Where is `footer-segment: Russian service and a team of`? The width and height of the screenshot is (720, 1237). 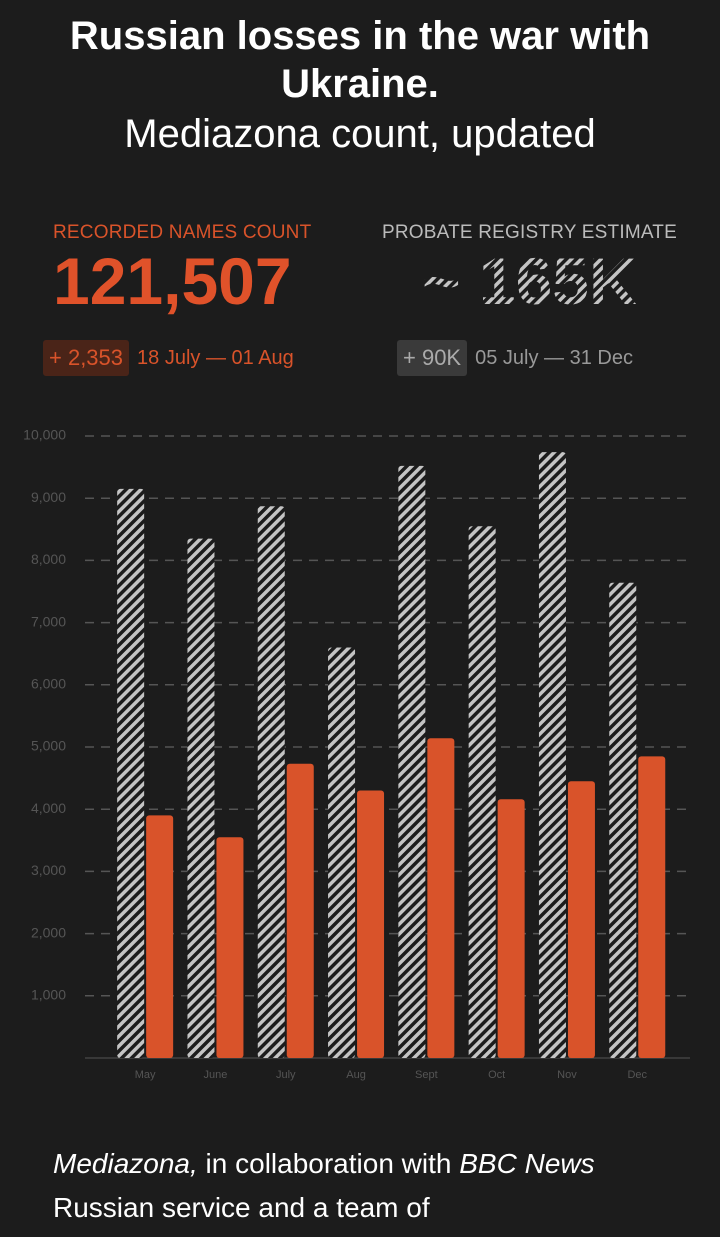 footer-segment: Russian service and a team of is located at coordinates (328, 1185).